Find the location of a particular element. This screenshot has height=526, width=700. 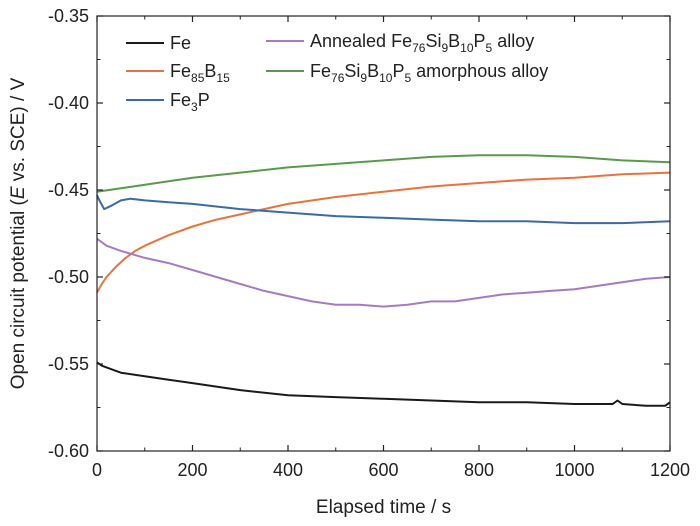

legend-label-amorphous: Fe76​Si9​B10​P5​ amorphous alloy is located at coordinates (429, 73).